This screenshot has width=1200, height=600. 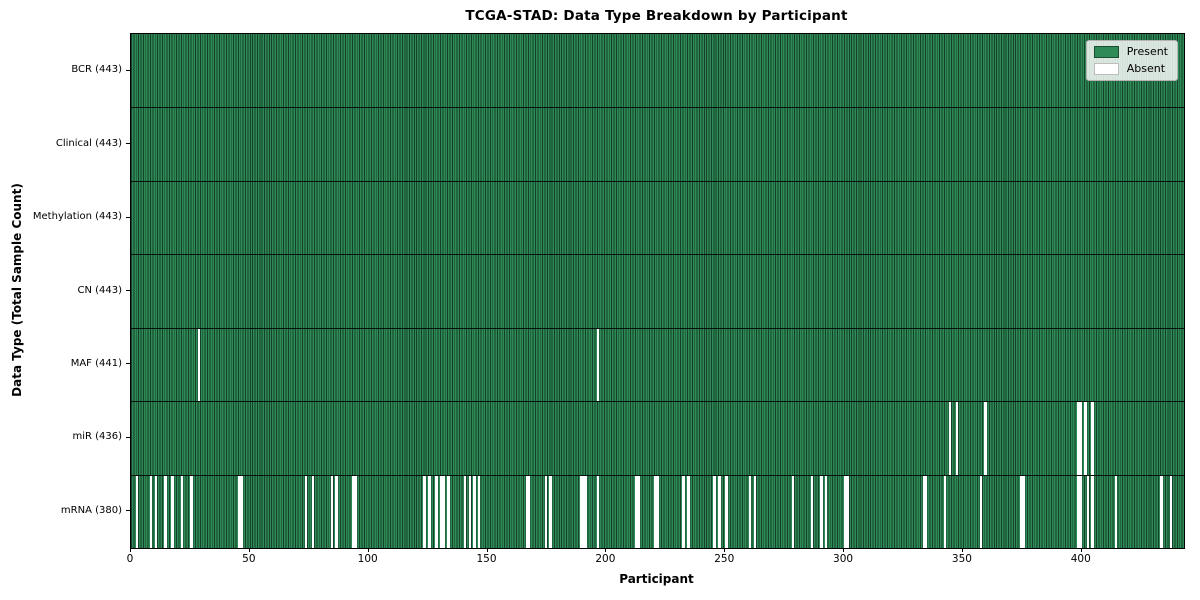 What do you see at coordinates (724, 559) in the screenshot?
I see `x-tick-label-250: 250` at bounding box center [724, 559].